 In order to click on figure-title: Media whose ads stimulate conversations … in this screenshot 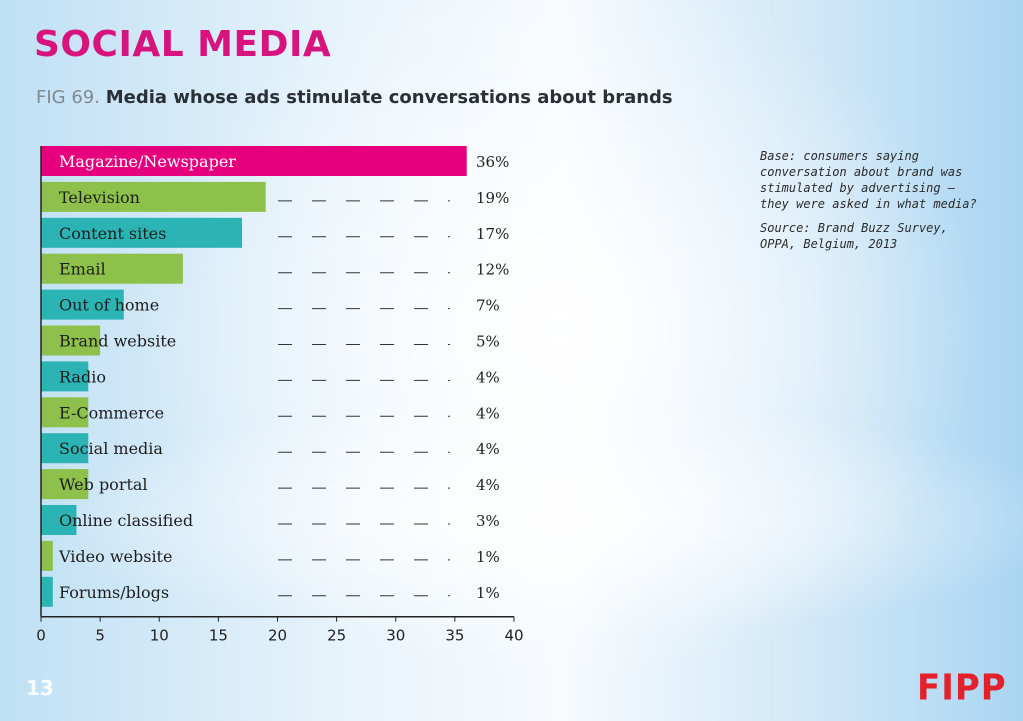, I will do `click(389, 97)`.